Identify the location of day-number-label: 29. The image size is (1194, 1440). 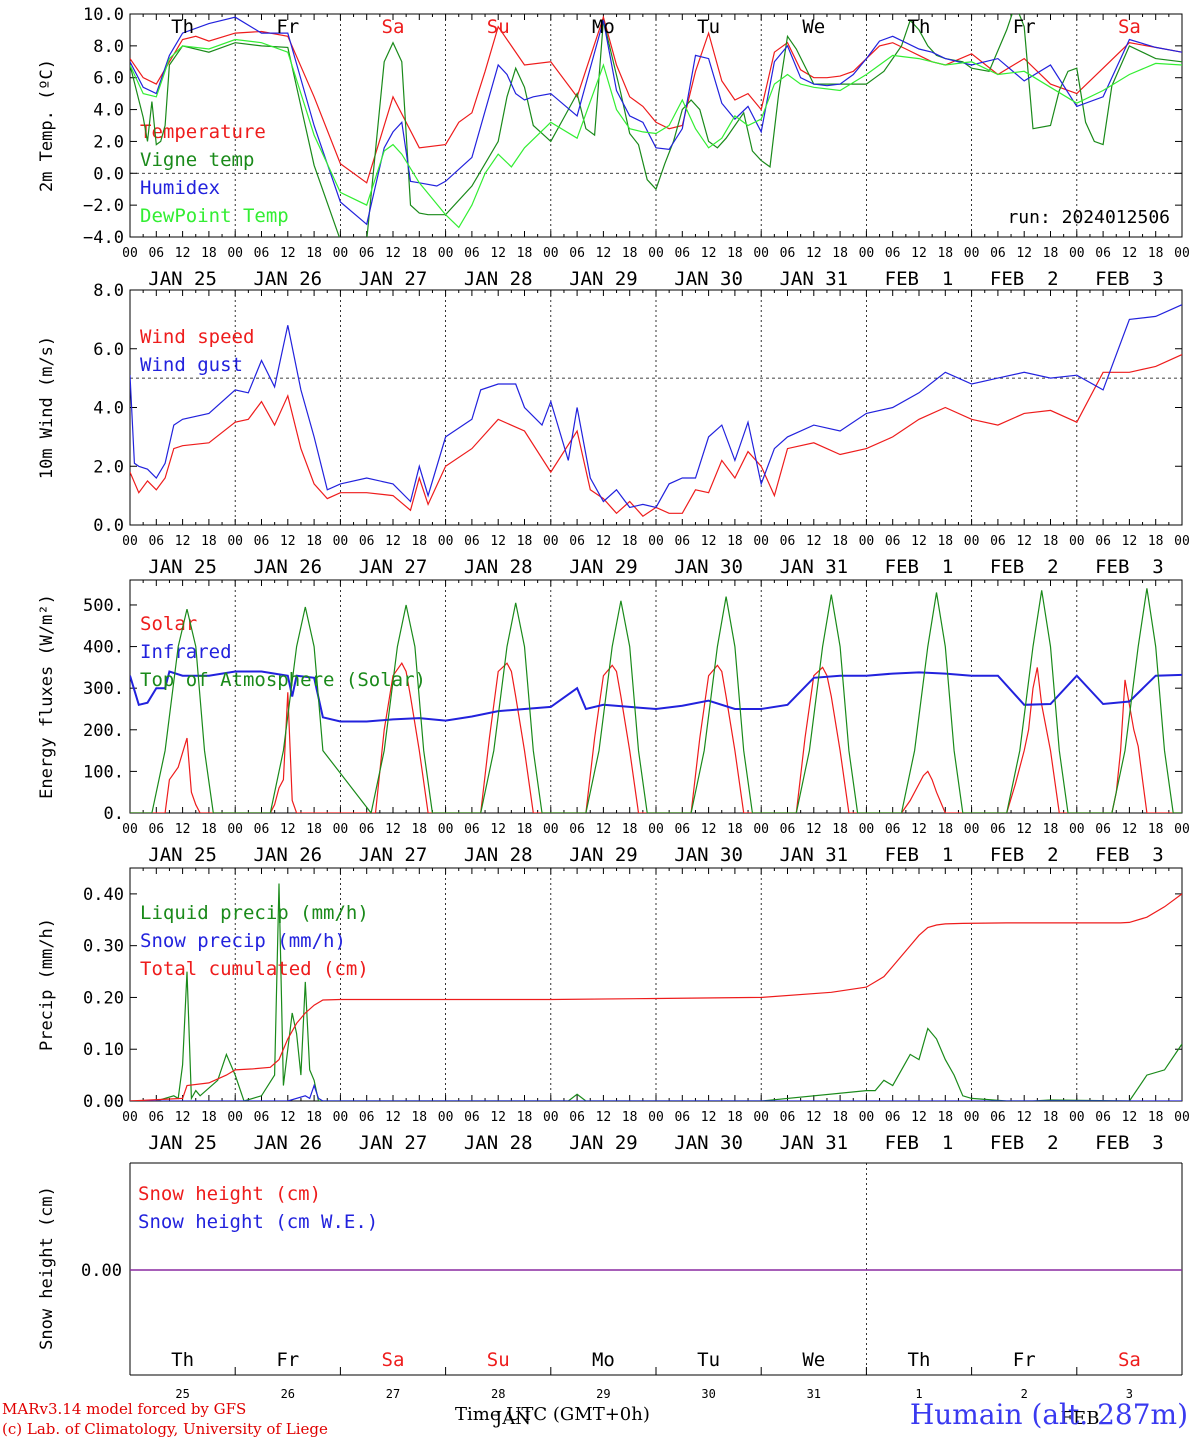
(603, 1394).